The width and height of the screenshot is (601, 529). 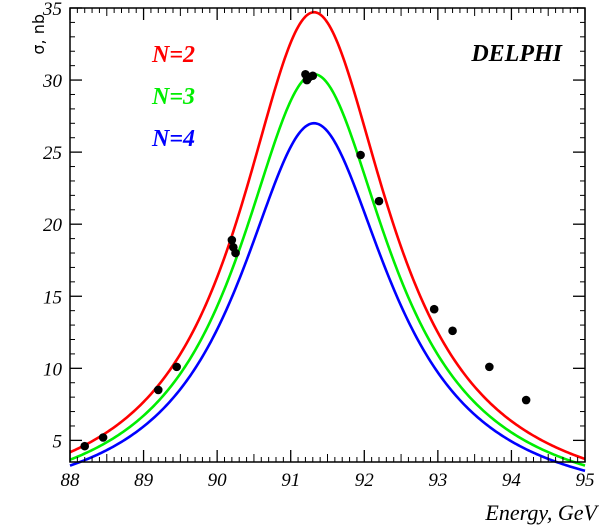 I want to click on legend-entry-n2: N=2, so click(x=173, y=55).